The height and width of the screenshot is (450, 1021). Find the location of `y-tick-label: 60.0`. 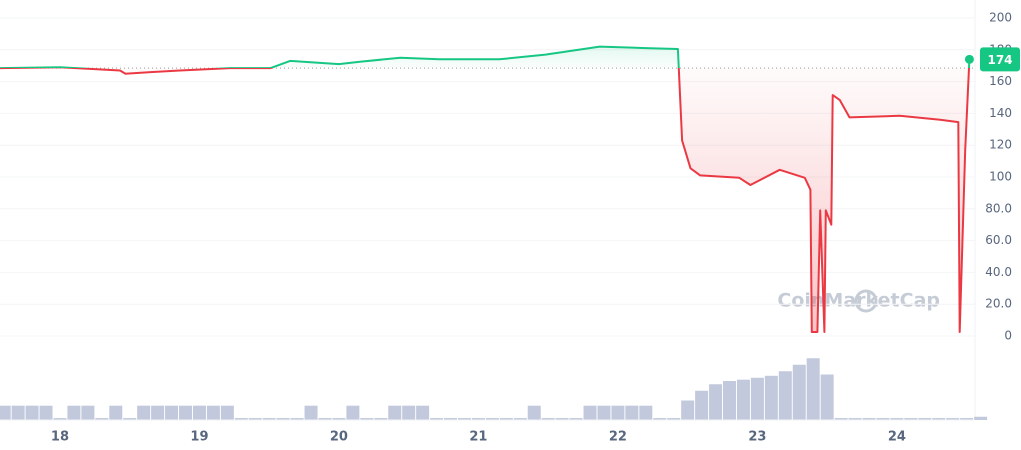

y-tick-label: 60.0 is located at coordinates (998, 240).